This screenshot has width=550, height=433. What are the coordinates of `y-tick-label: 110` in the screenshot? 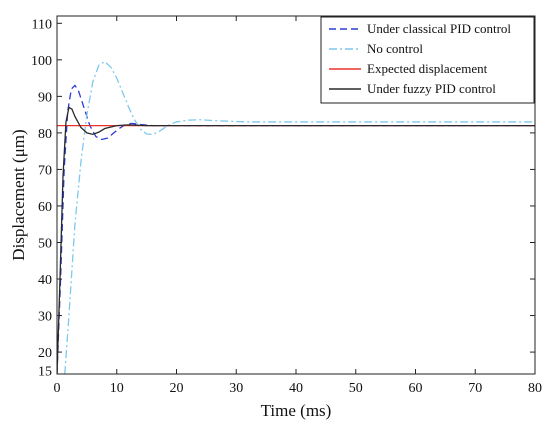 It's located at (42, 24).